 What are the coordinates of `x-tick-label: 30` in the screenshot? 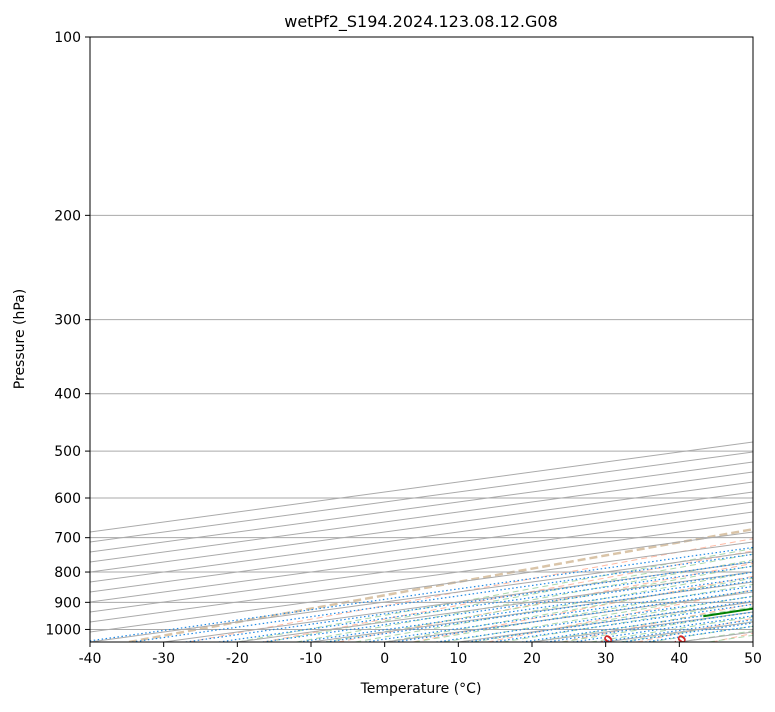 It's located at (606, 659).